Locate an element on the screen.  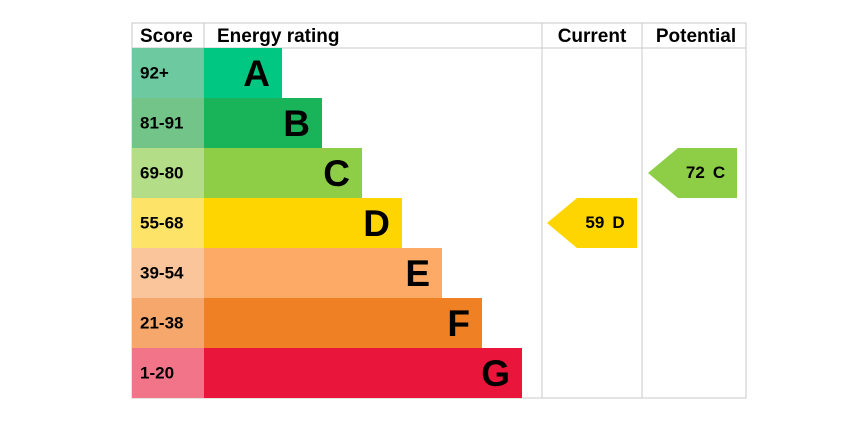
potential-rating: C is located at coordinates (719, 172).